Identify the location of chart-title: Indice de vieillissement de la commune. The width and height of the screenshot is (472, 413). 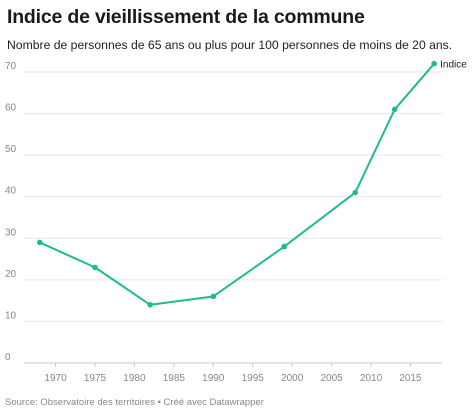
(186, 17).